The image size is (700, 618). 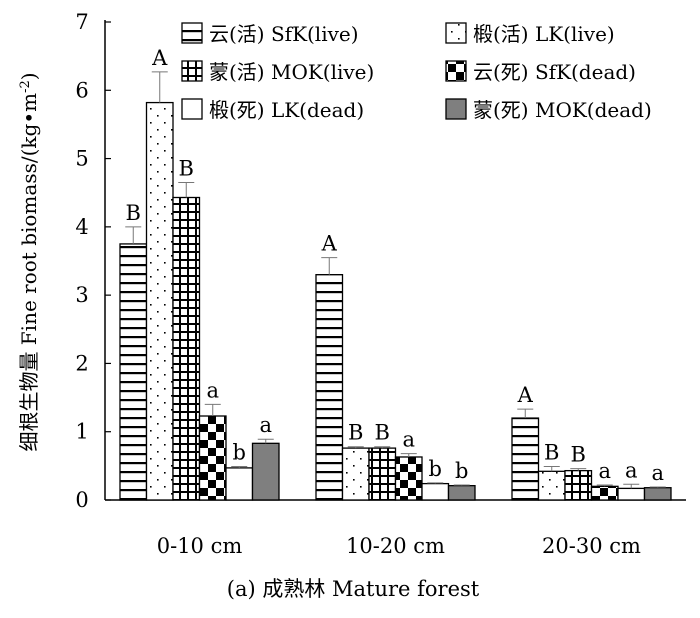 I want to click on category-labels: 0-10 cm 10-20 cm 20-30 cm, so click(x=399, y=546).